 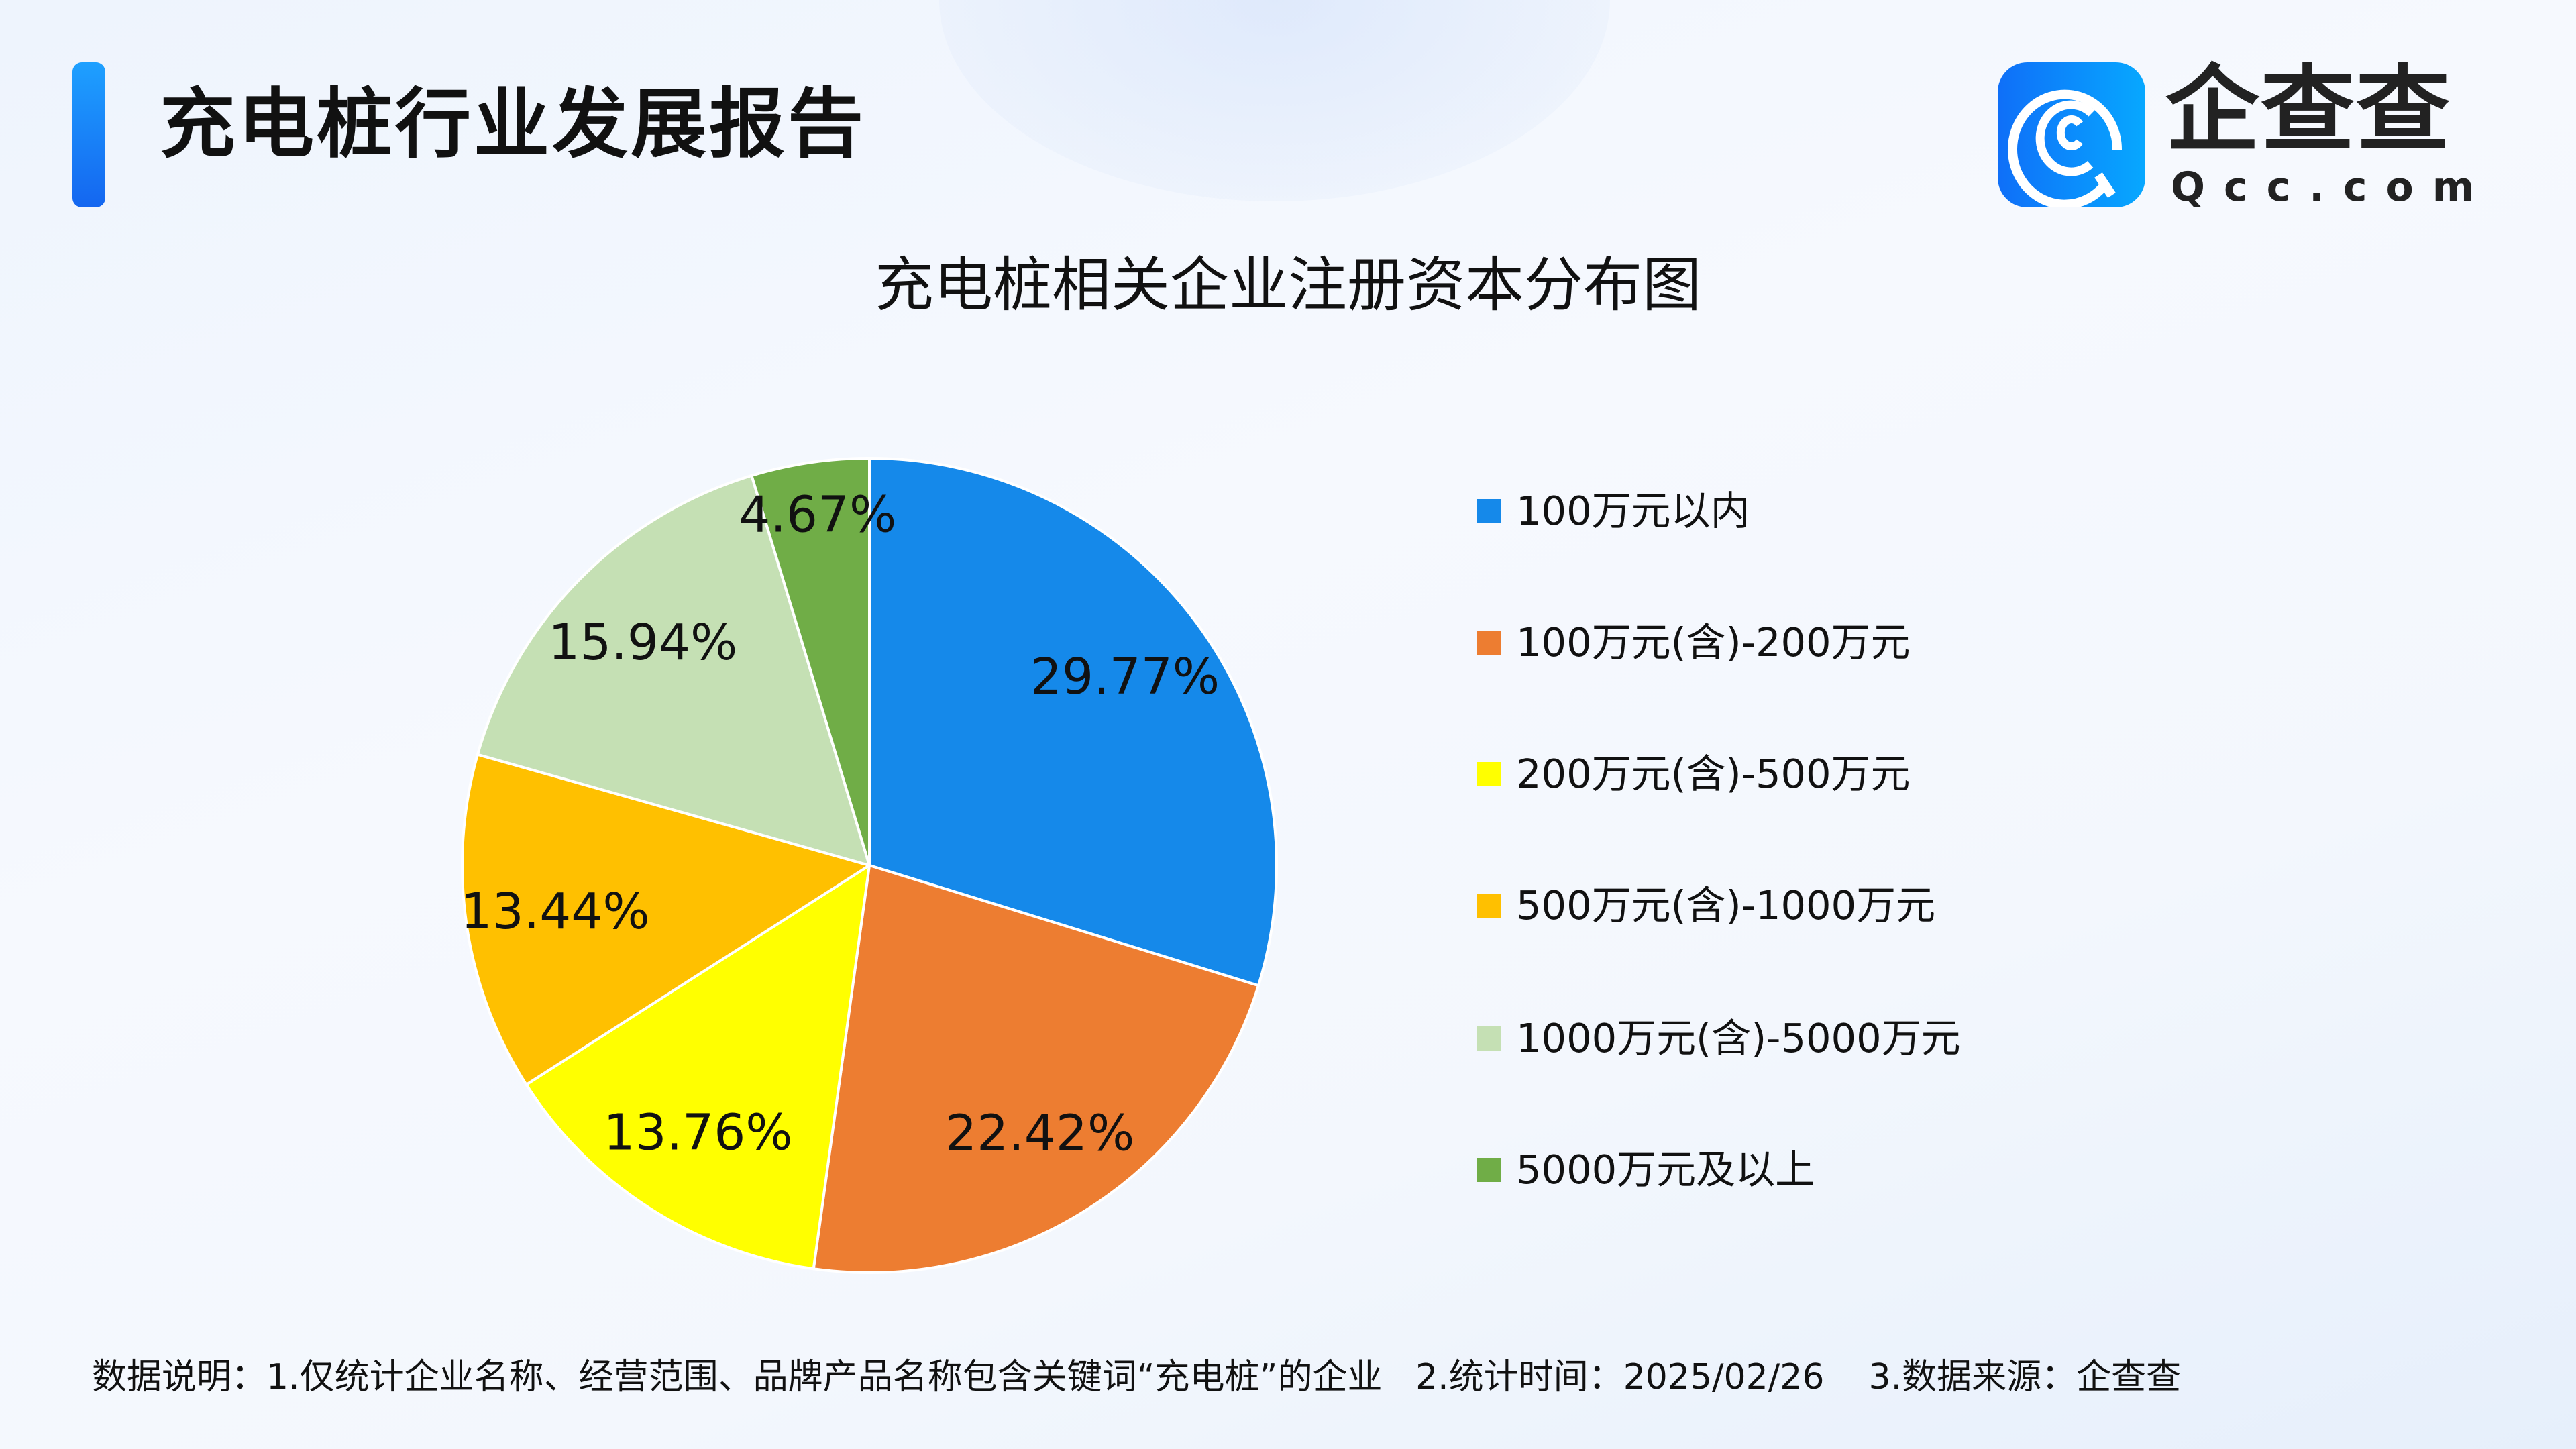 I want to click on qcc-logo: 企查查 Qcc.com, so click(x=2236, y=132).